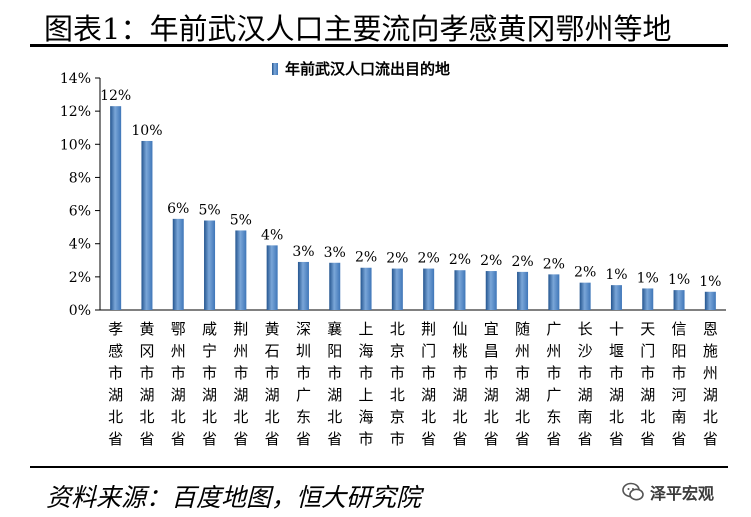  Describe the element at coordinates (234, 497) in the screenshot. I see `source-note: 资料来源：百度地图，恒大研究院` at that location.